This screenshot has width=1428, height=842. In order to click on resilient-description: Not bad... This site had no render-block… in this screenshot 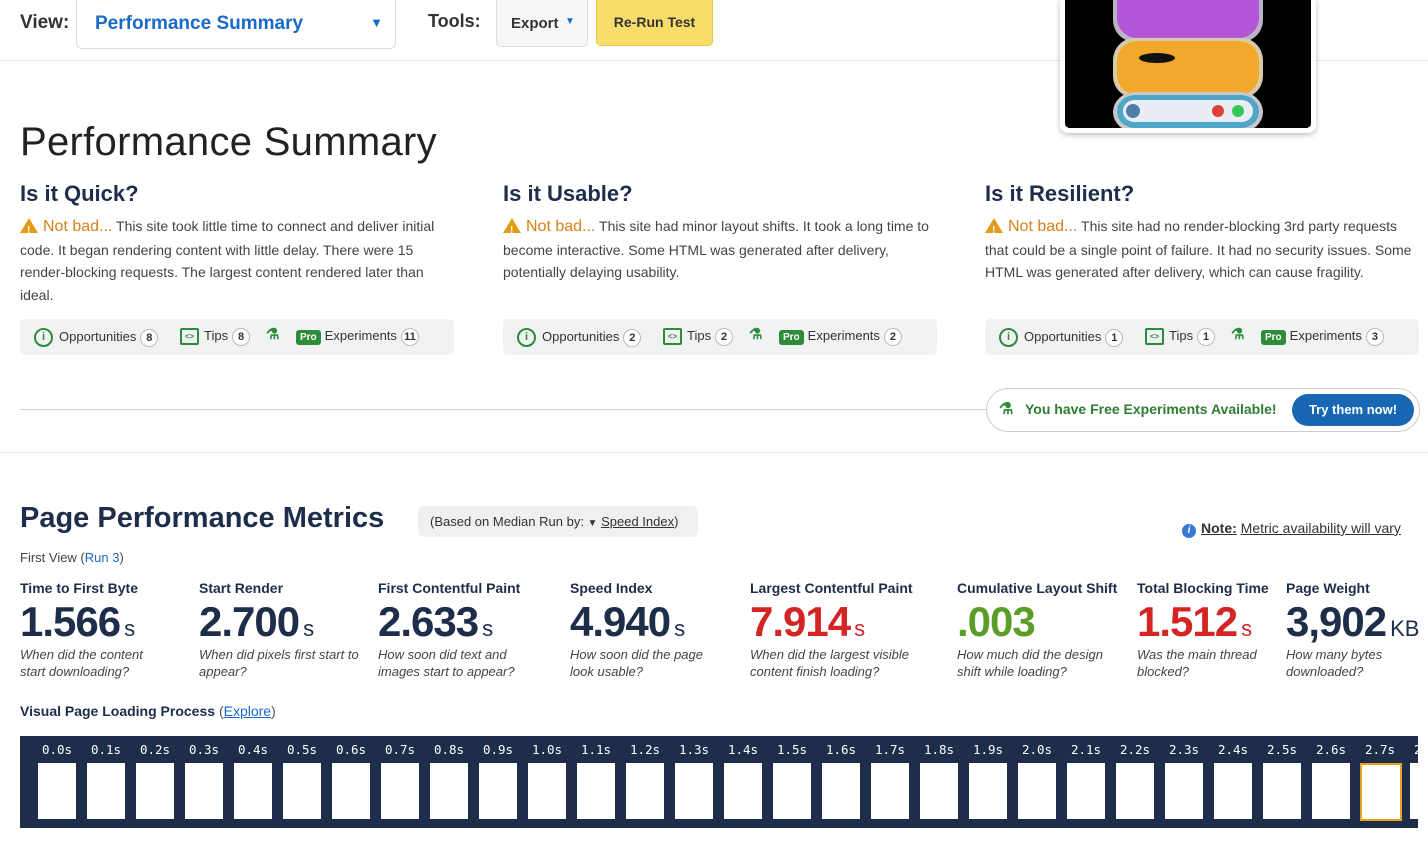, I will do `click(1203, 249)`.